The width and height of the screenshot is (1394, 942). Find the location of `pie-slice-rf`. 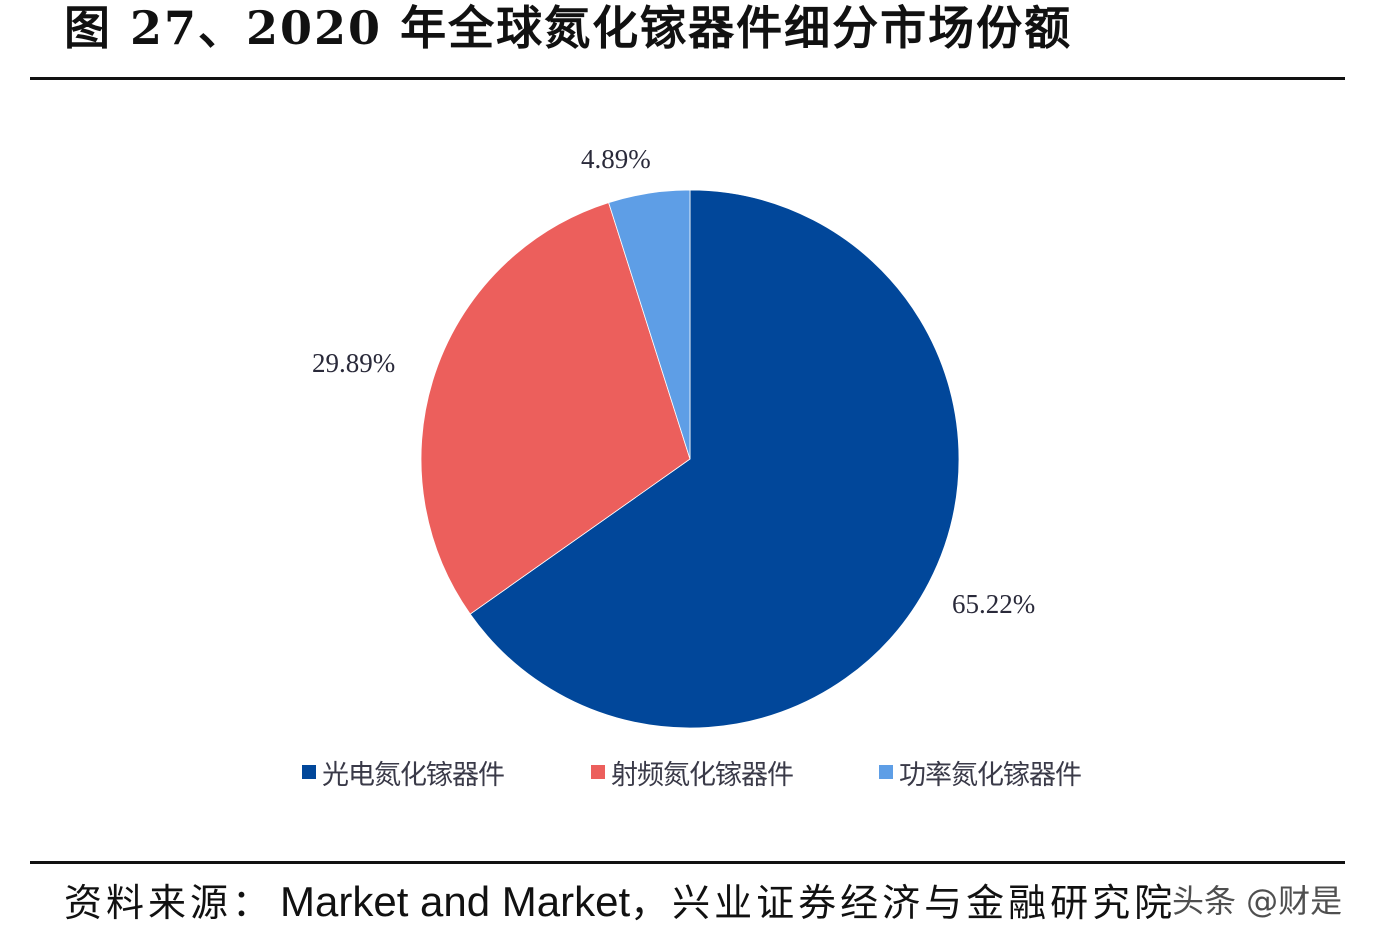

pie-slice-rf is located at coordinates (555, 408).